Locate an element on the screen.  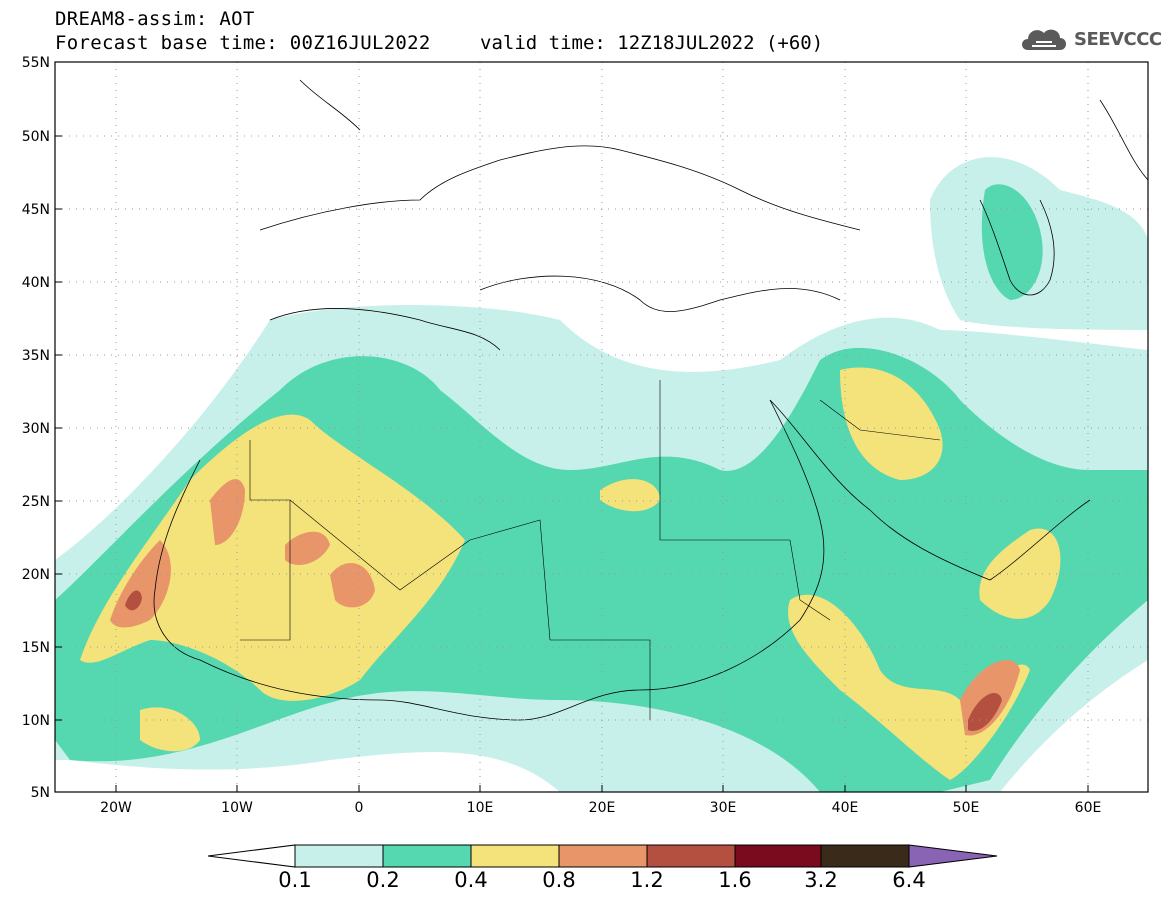
aot-field-0.8-b is located at coordinates (227, 512).